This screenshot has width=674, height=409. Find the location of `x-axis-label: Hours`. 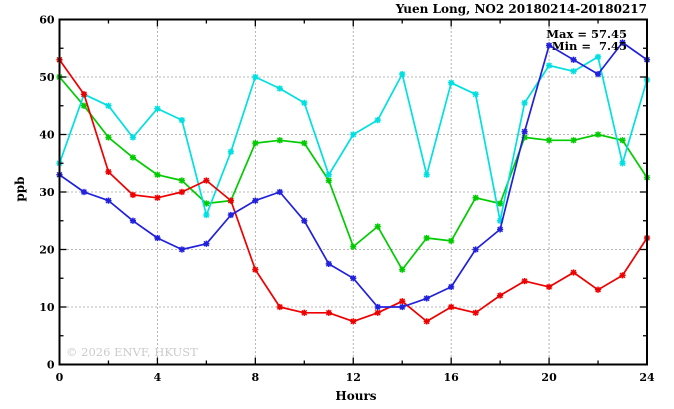

x-axis-label: Hours is located at coordinates (355, 396).